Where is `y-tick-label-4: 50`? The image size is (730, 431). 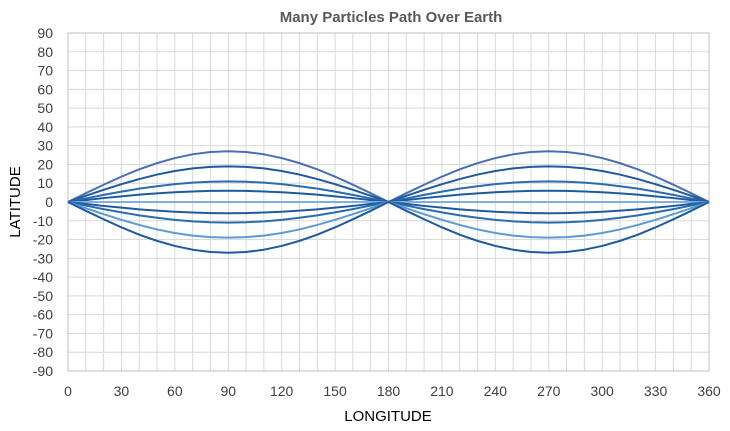
y-tick-label-4: 50 is located at coordinates (45, 108).